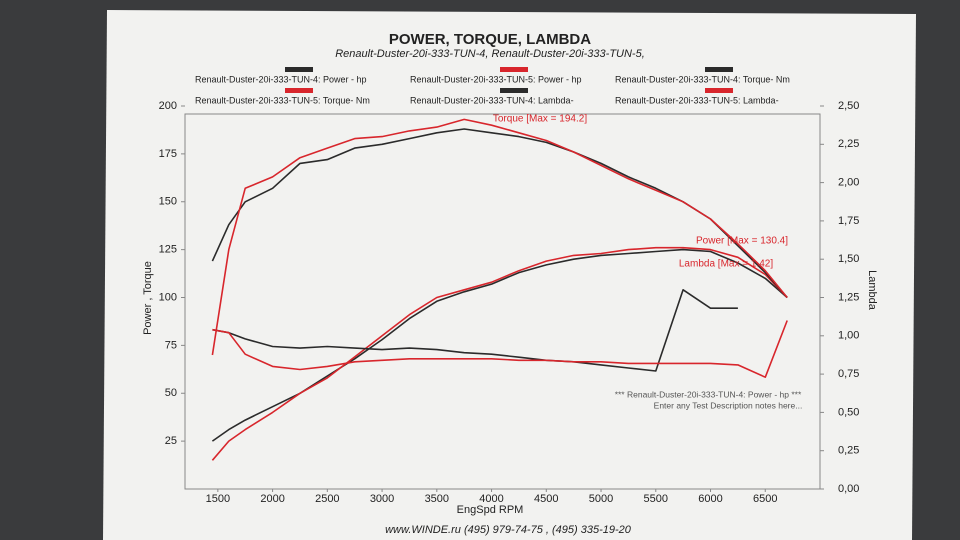 The height and width of the screenshot is (540, 960). Describe the element at coordinates (848, 106) in the screenshot. I see `y2-tick-label: 2,50` at that location.